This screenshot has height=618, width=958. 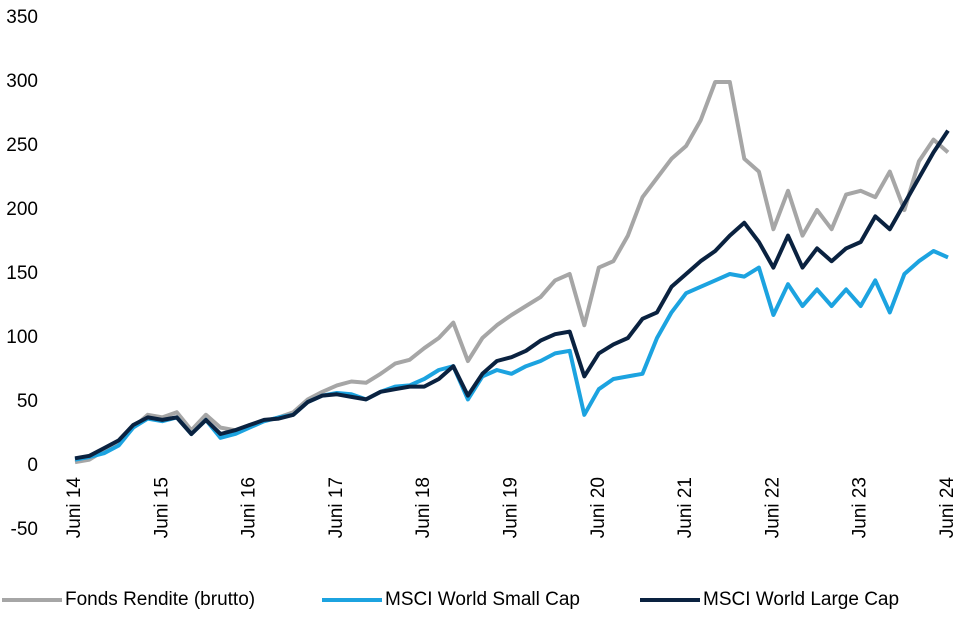 I want to click on y-tick-label: 200, so click(x=22, y=209).